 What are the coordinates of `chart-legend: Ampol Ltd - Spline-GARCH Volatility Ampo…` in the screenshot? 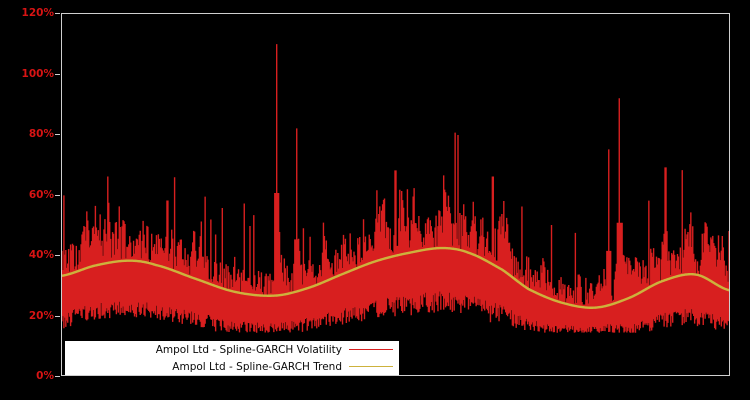 It's located at (232, 358).